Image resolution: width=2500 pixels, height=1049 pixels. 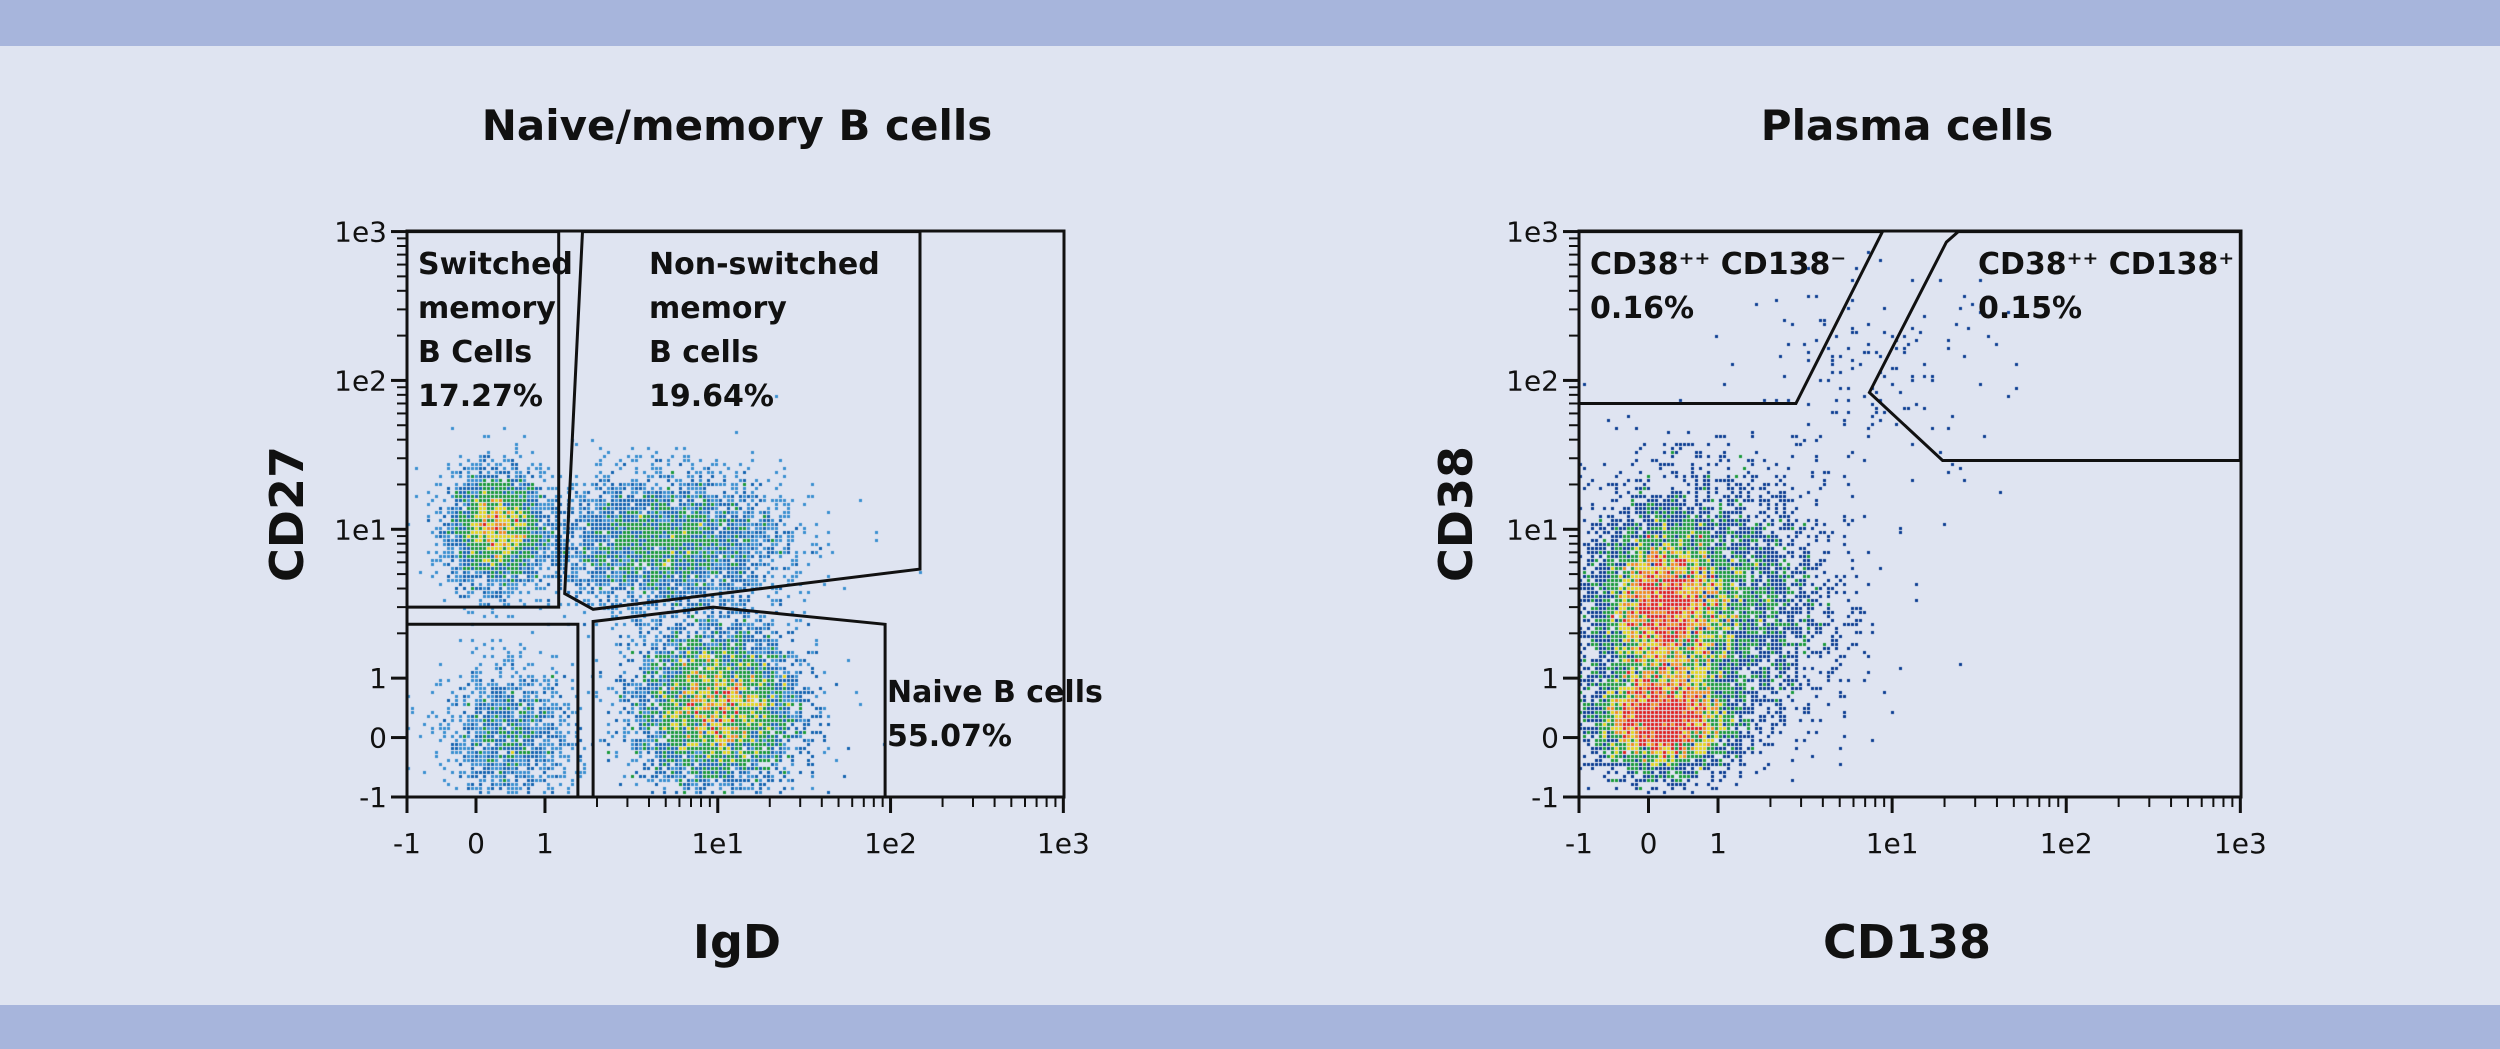 I want to click on gate-label-cd38hi-cd138pos: CD38⁺⁺ CD138⁺, so click(x=2106, y=264).